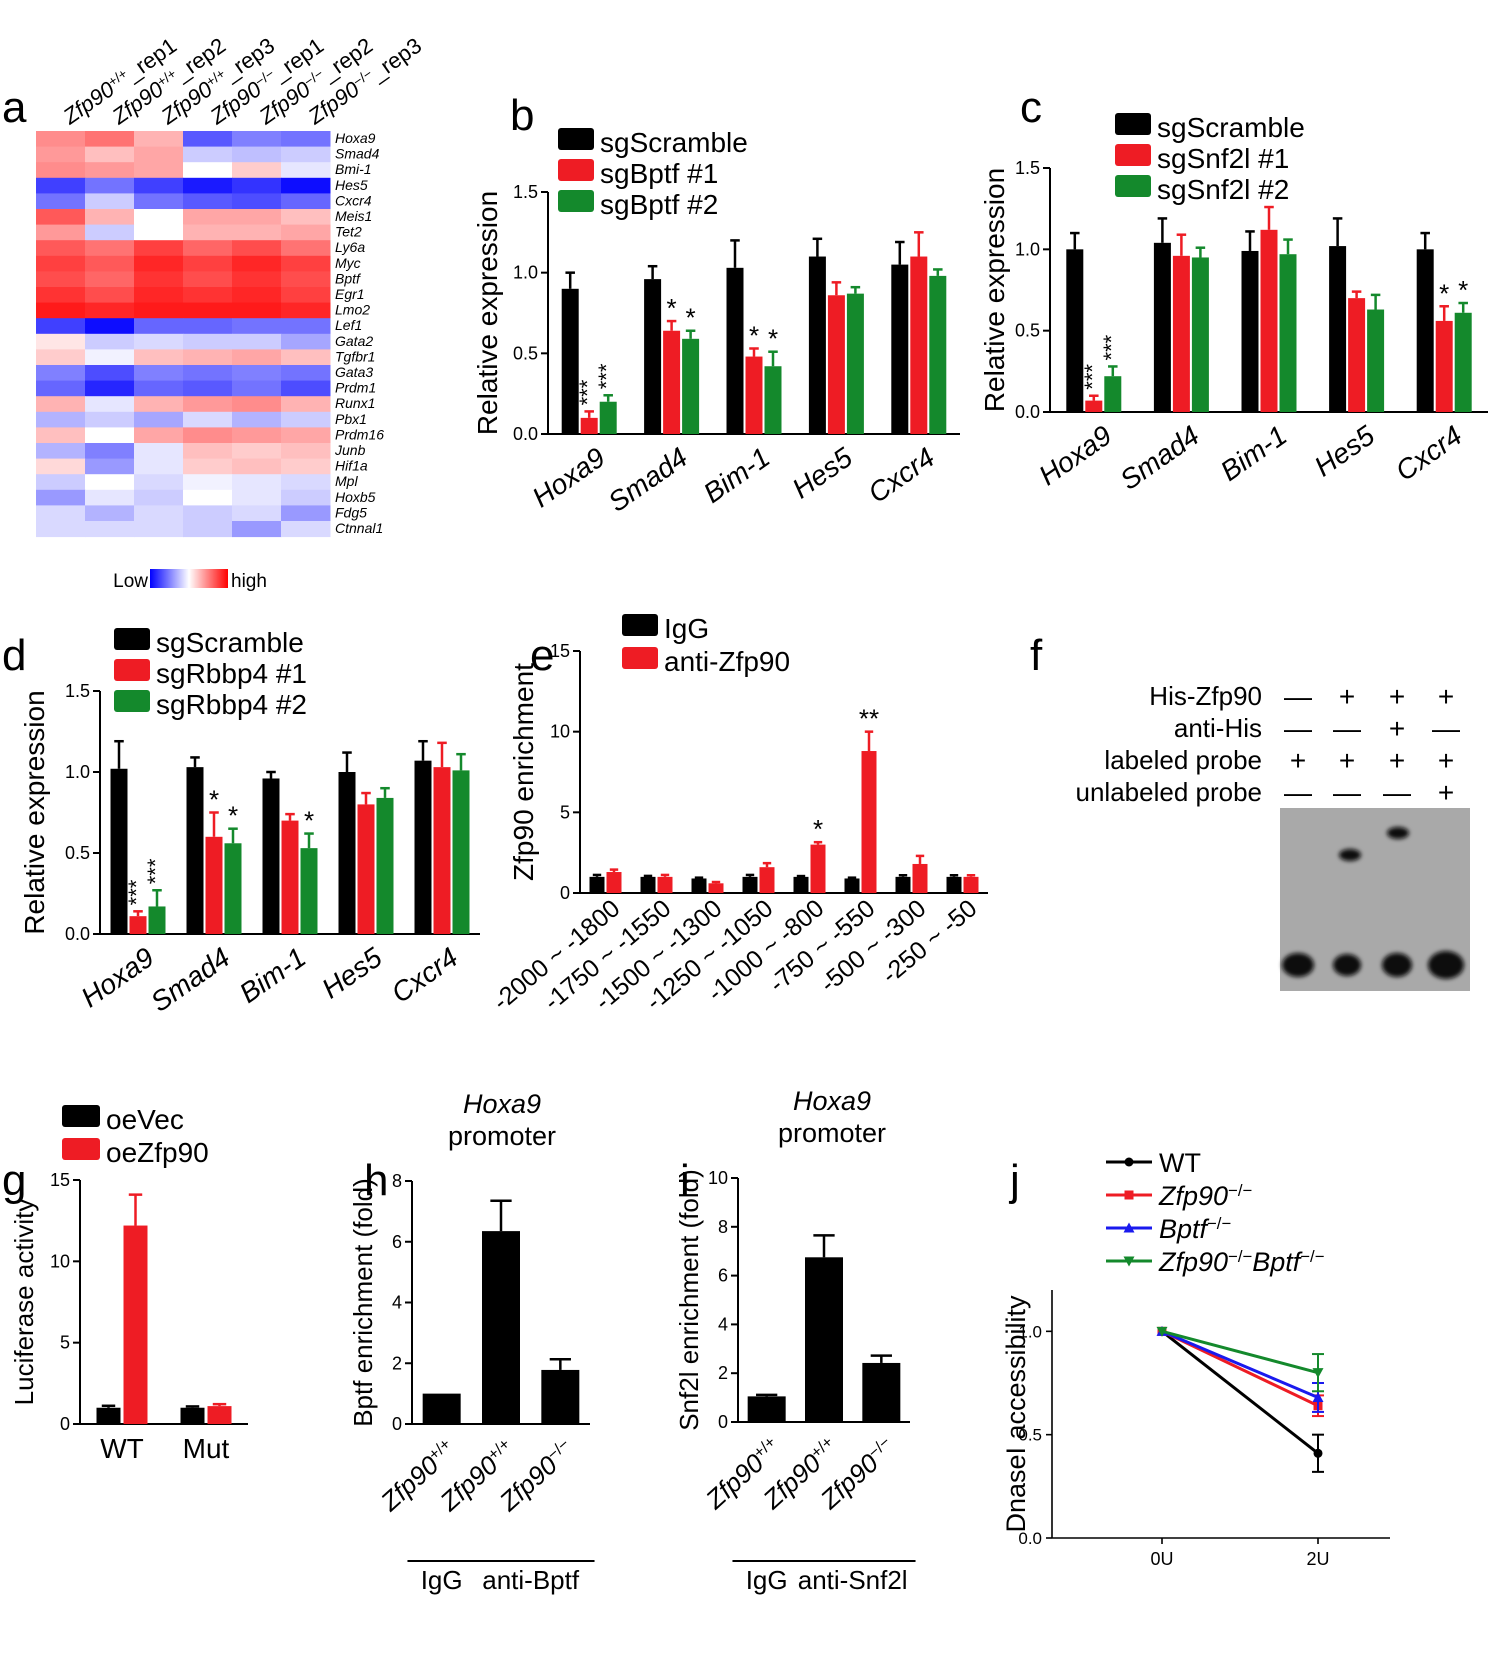 Image resolution: width=1500 pixels, height=1664 pixels. I want to click on legend-label: sgRbbp4 #2, so click(231, 704).